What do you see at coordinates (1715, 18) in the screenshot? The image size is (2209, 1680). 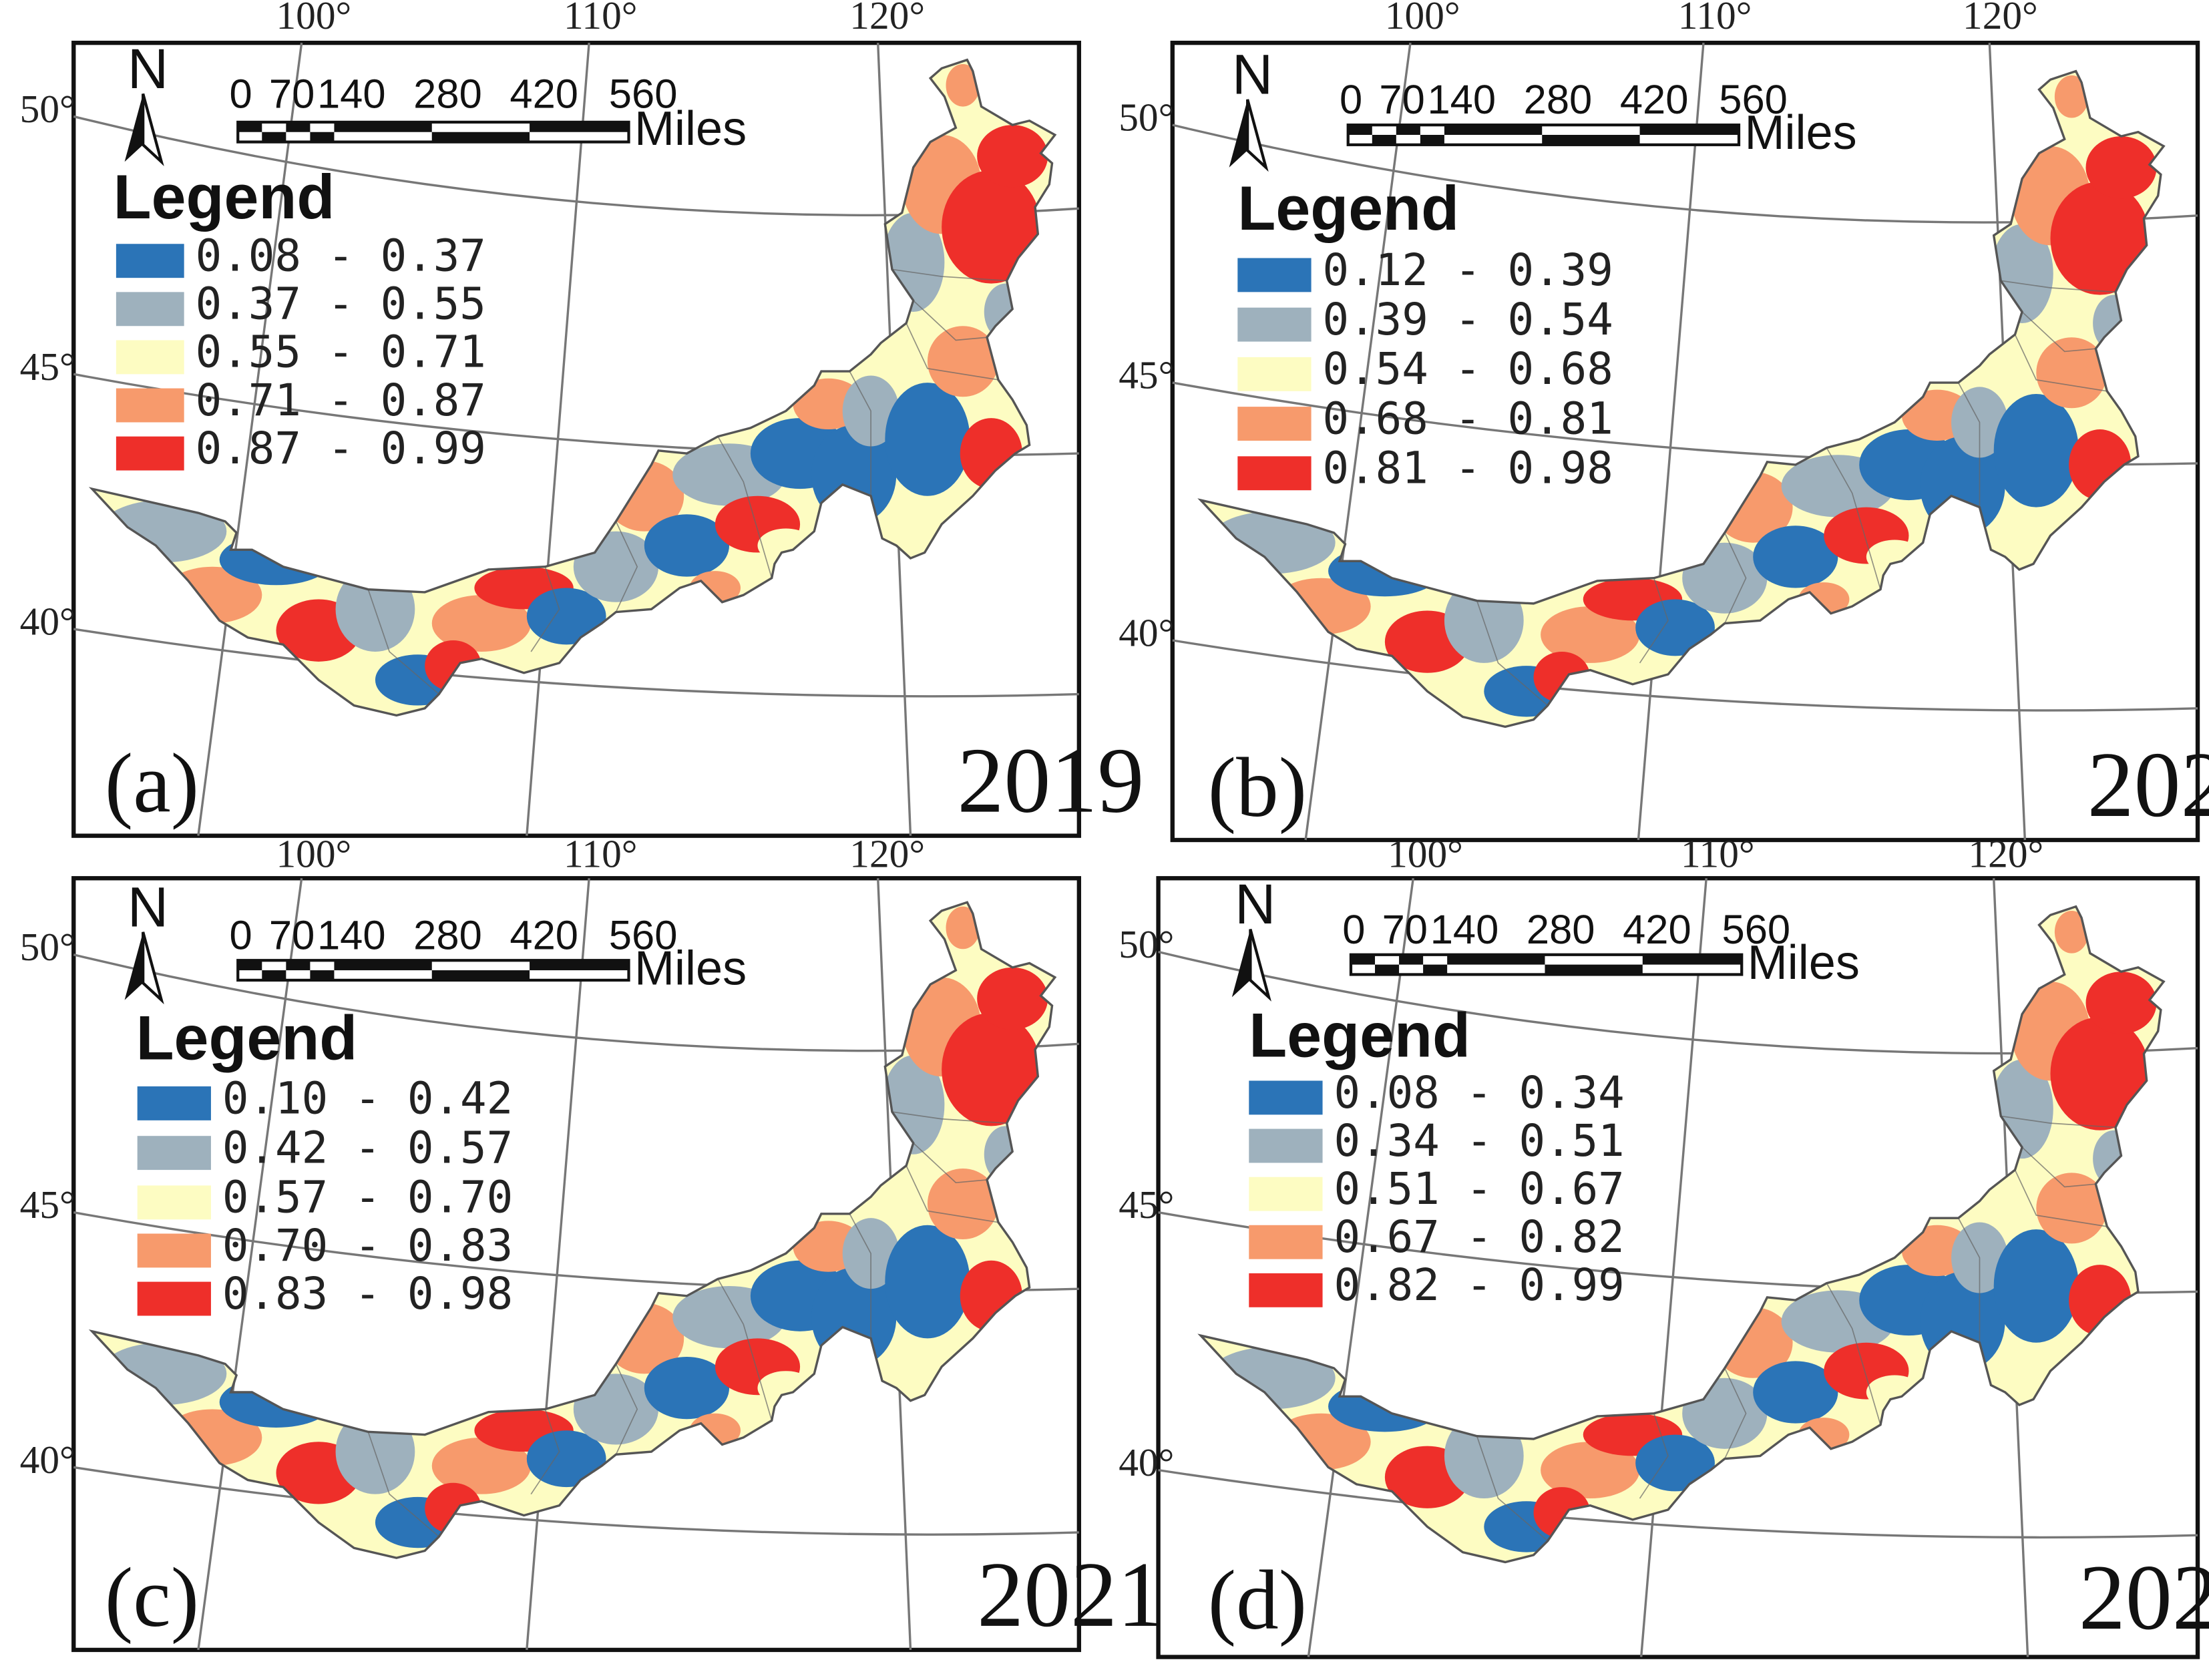 I see `panel-b-lon-110: 110°` at bounding box center [1715, 18].